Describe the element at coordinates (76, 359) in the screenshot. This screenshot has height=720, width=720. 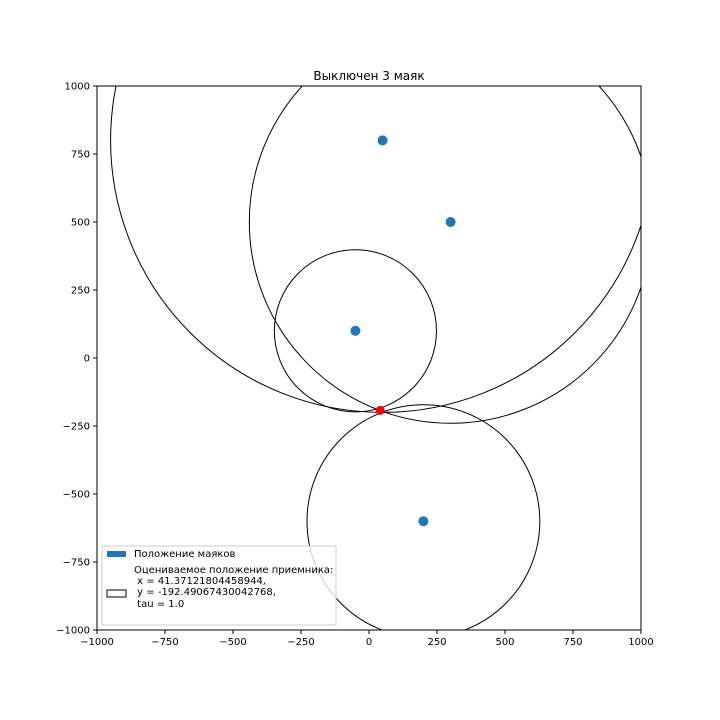
I see `y-axis: −1000 −750 −500 −250 0 250 500 750 1000` at that location.